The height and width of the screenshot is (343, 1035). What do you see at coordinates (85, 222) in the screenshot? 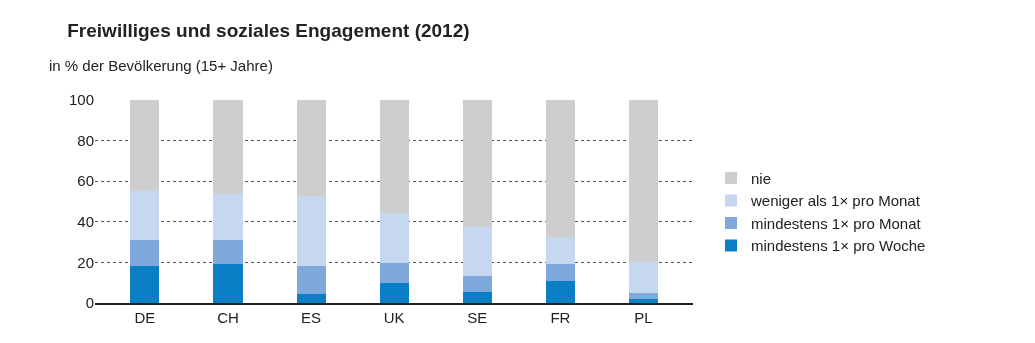
I see `y-tick-label: 40` at bounding box center [85, 222].